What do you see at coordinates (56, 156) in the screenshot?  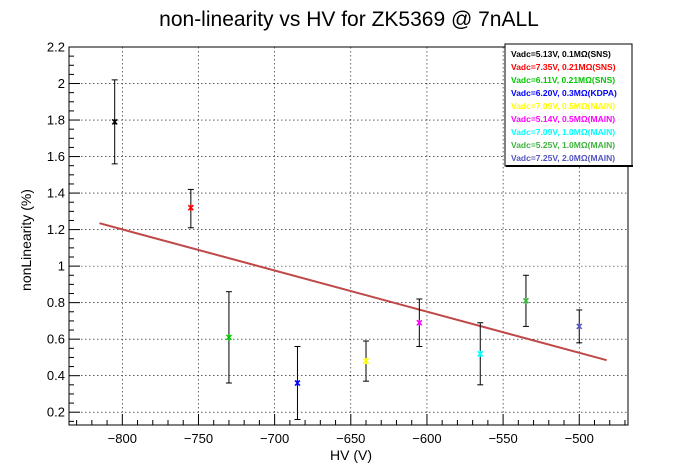 I see `y-tick-label: 1.6` at bounding box center [56, 156].